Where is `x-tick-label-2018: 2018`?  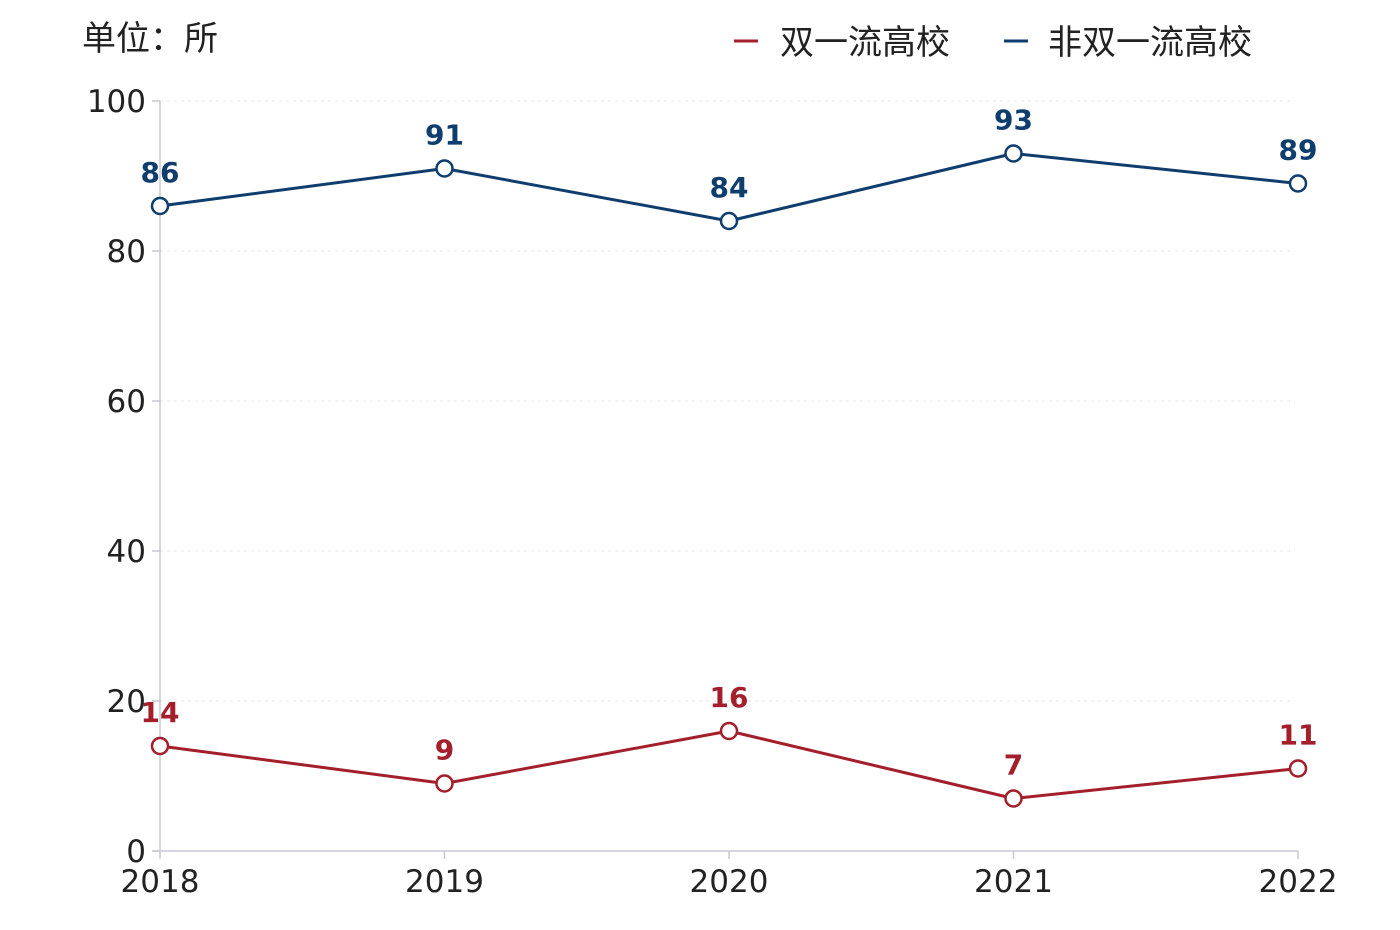
x-tick-label-2018: 2018 is located at coordinates (160, 882).